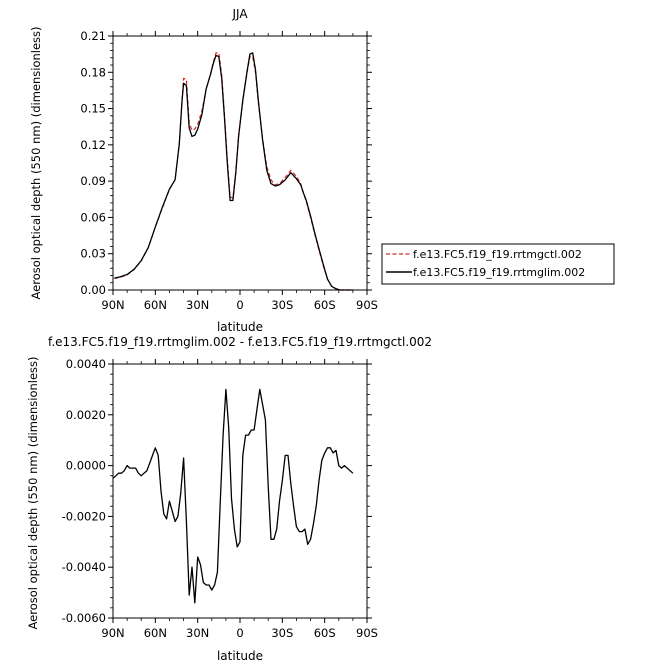 The image size is (663, 668). What do you see at coordinates (93, 290) in the screenshot?
I see `y-tick-label: 0.00` at bounding box center [93, 290].